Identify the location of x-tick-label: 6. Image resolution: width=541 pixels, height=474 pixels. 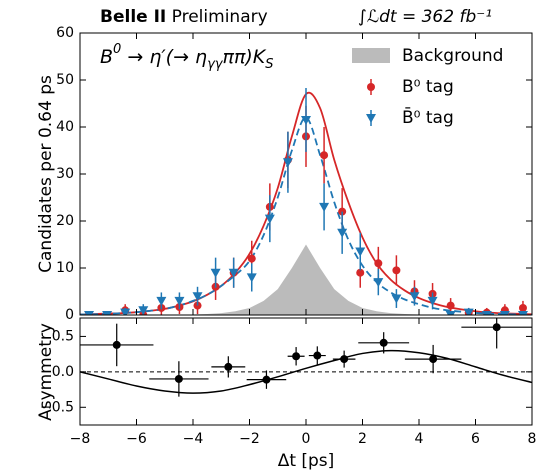
(475, 439).